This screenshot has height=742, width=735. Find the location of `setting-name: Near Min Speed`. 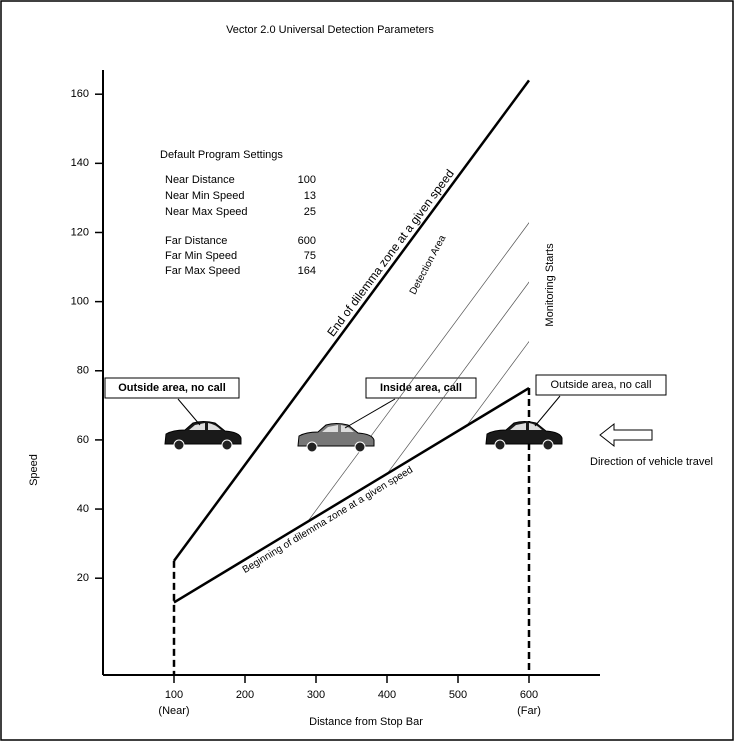

setting-name: Near Min Speed is located at coordinates (205, 196).